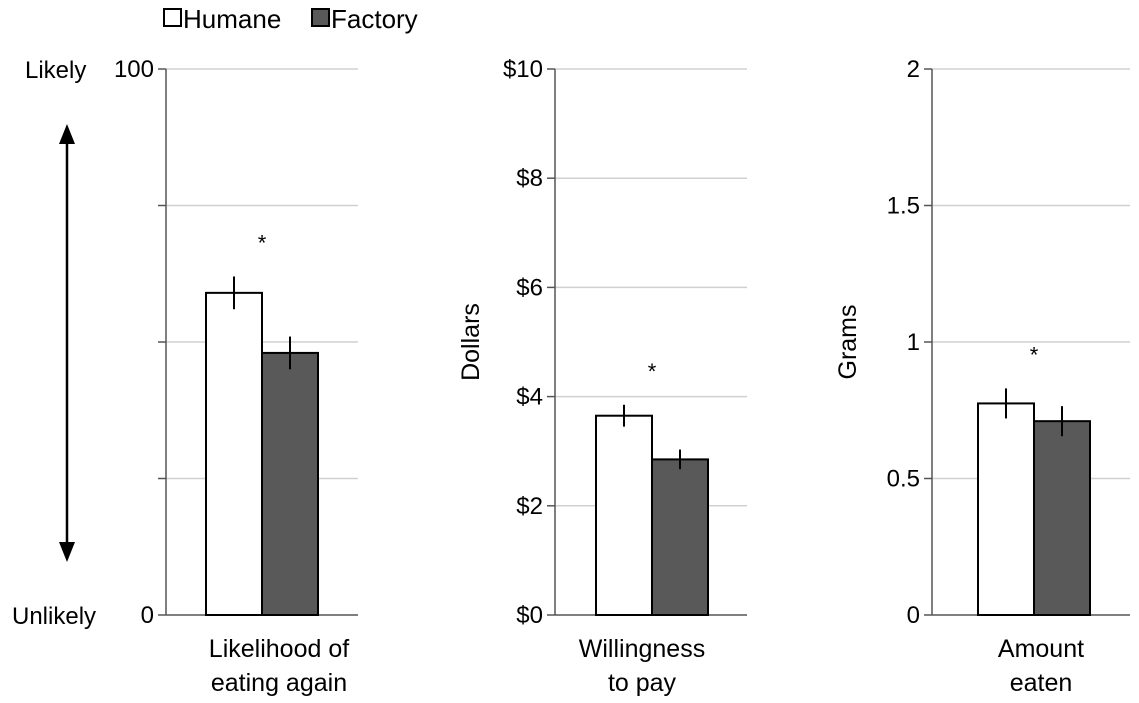 Image resolution: width=1139 pixels, height=703 pixels. I want to click on y-tick-label: $6, so click(529, 287).